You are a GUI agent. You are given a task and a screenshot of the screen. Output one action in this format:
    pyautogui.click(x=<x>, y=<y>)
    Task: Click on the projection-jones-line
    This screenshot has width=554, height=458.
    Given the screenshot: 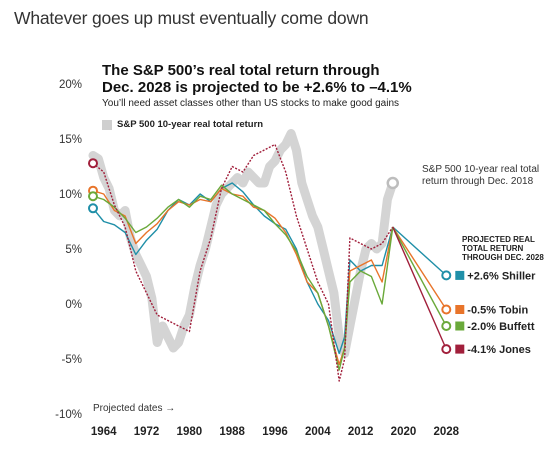 What is the action you would take?
    pyautogui.click(x=419, y=288)
    